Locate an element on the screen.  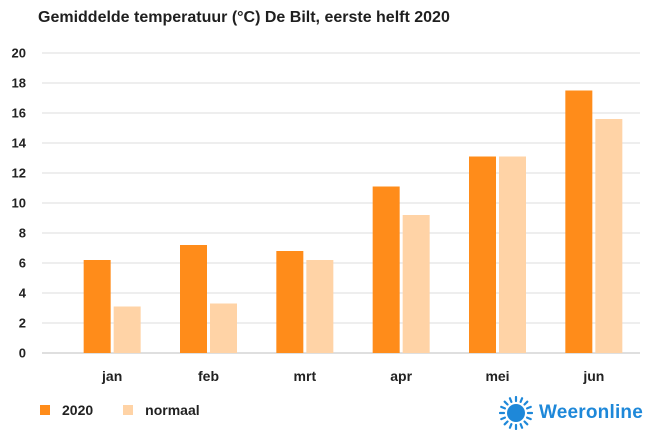
x-category-label: jun is located at coordinates (593, 376).